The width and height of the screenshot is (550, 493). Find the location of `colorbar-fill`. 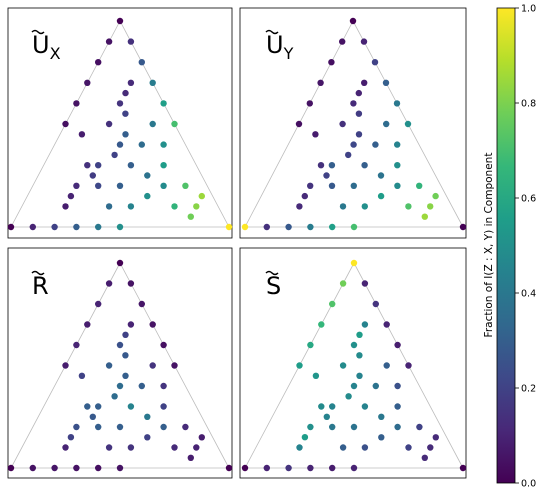

colorbar-fill is located at coordinates (506, 245).